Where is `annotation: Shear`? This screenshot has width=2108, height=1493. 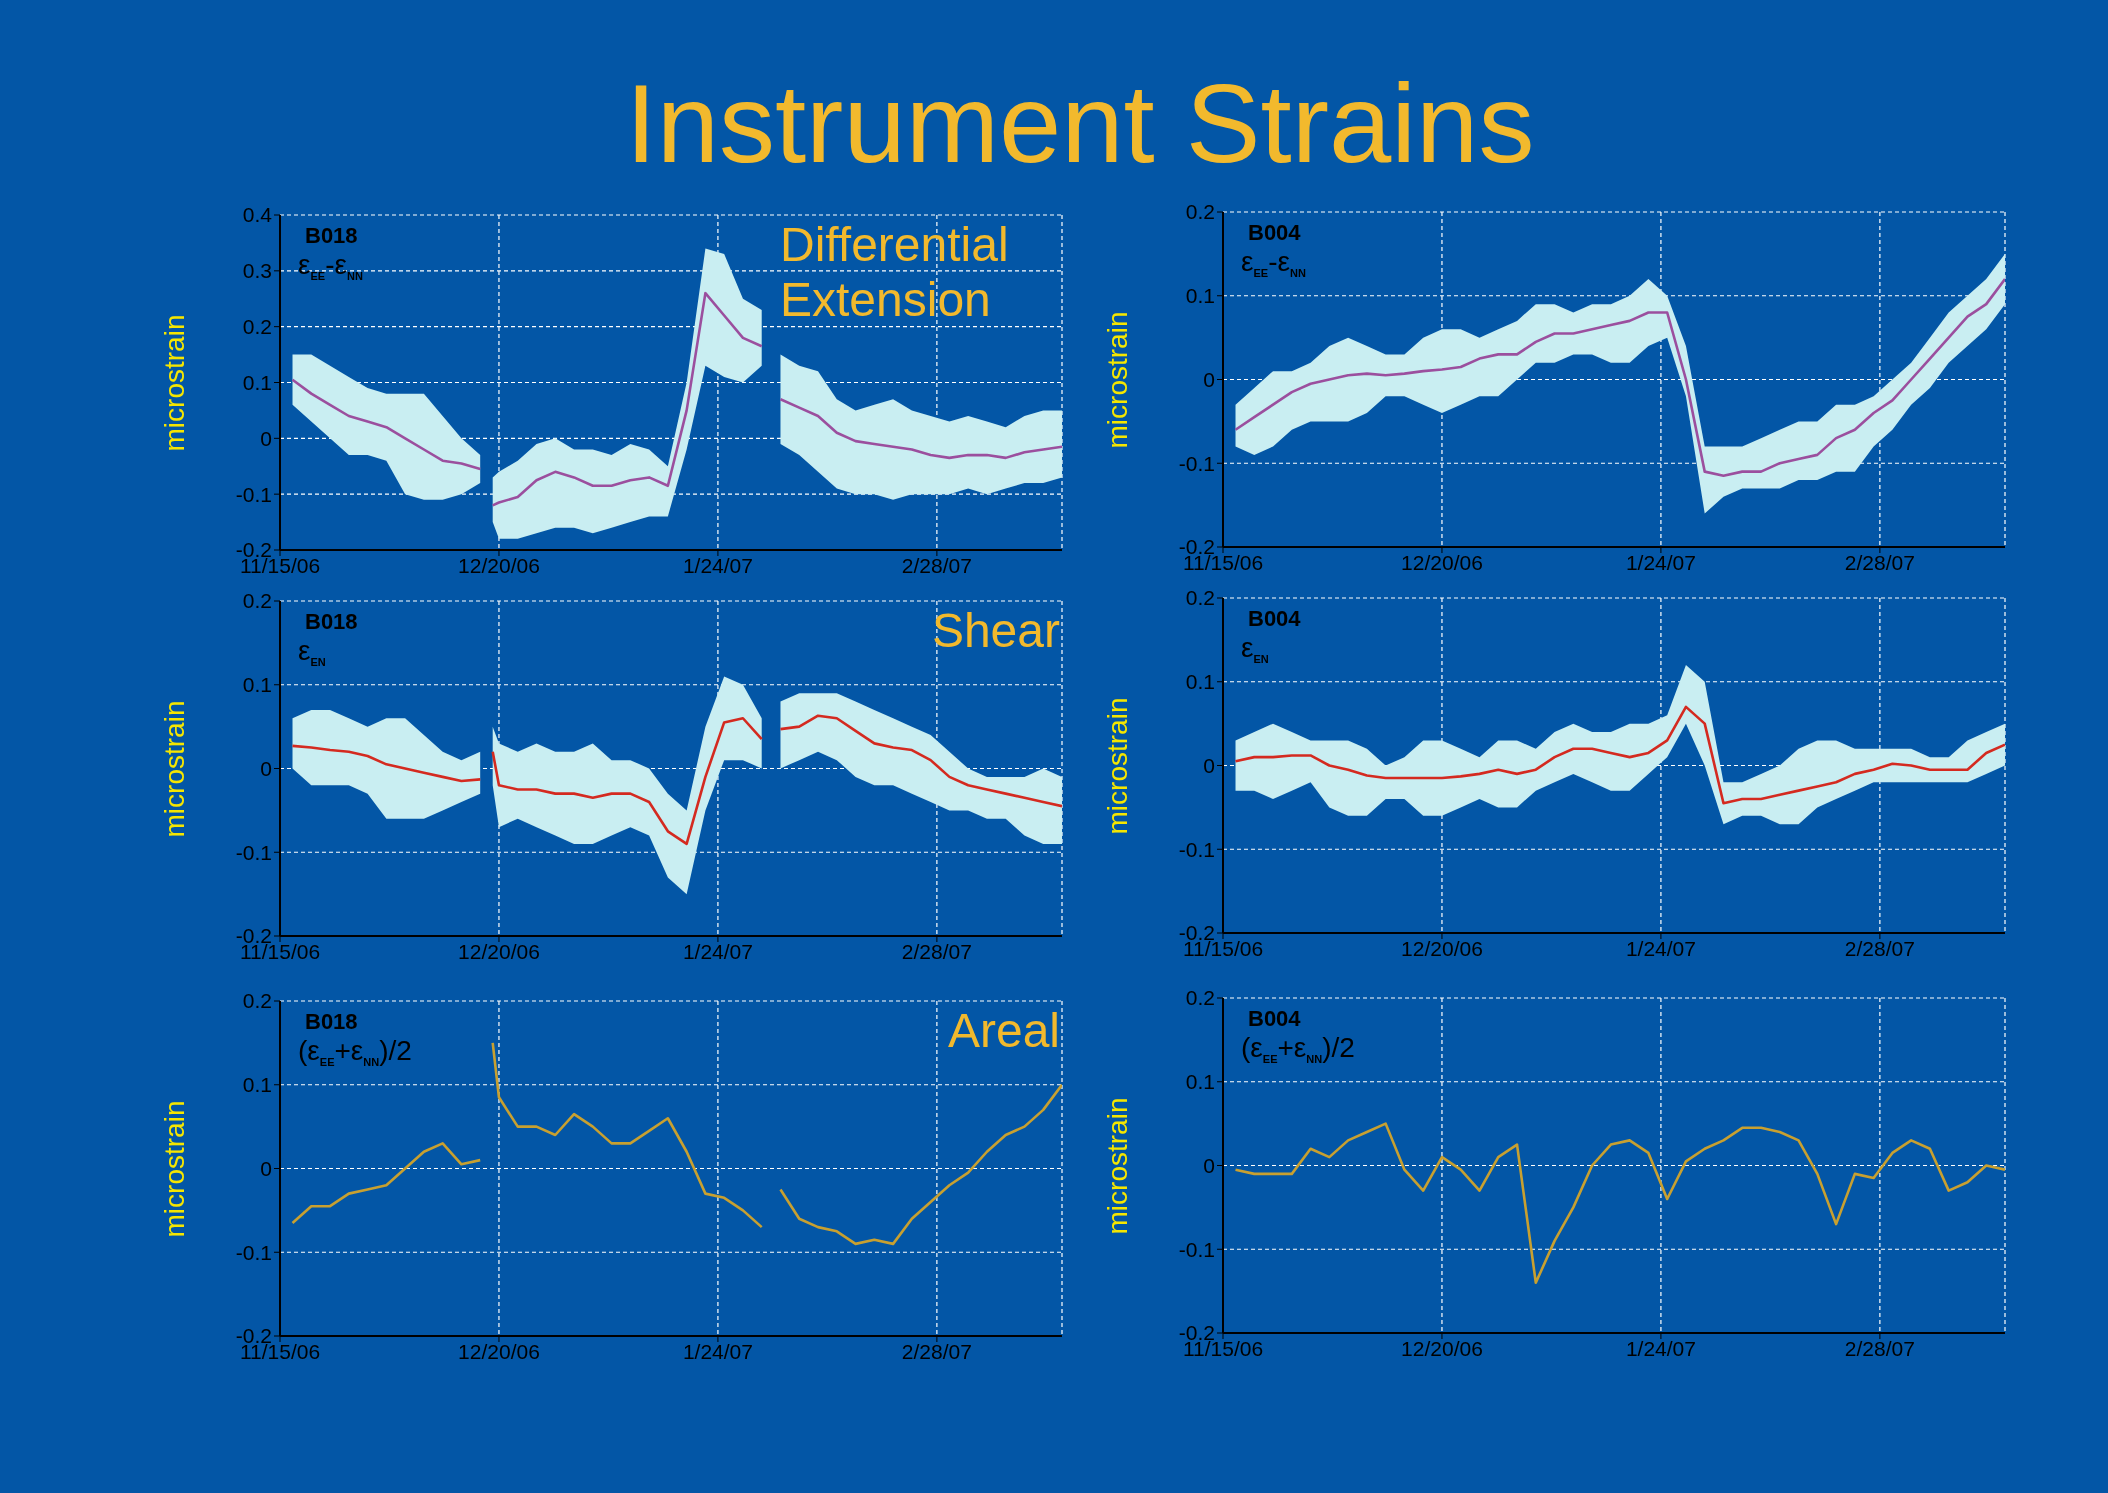
annotation: Shear is located at coordinates (995, 631).